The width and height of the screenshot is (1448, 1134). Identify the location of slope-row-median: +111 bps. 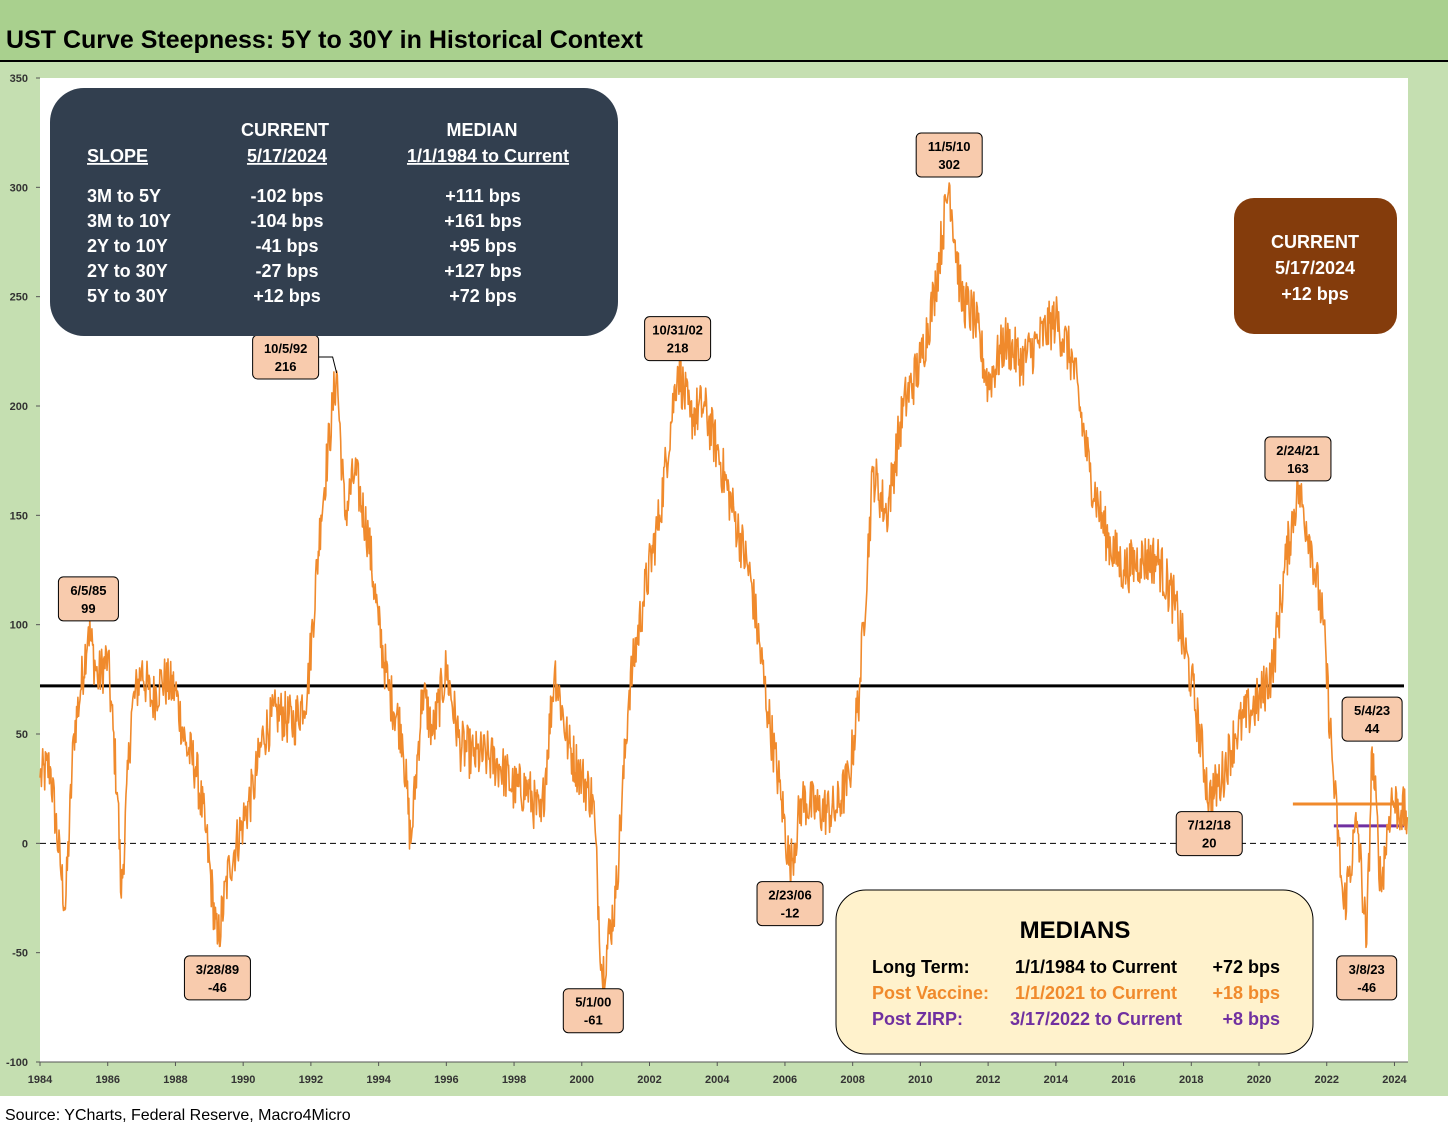
(483, 196).